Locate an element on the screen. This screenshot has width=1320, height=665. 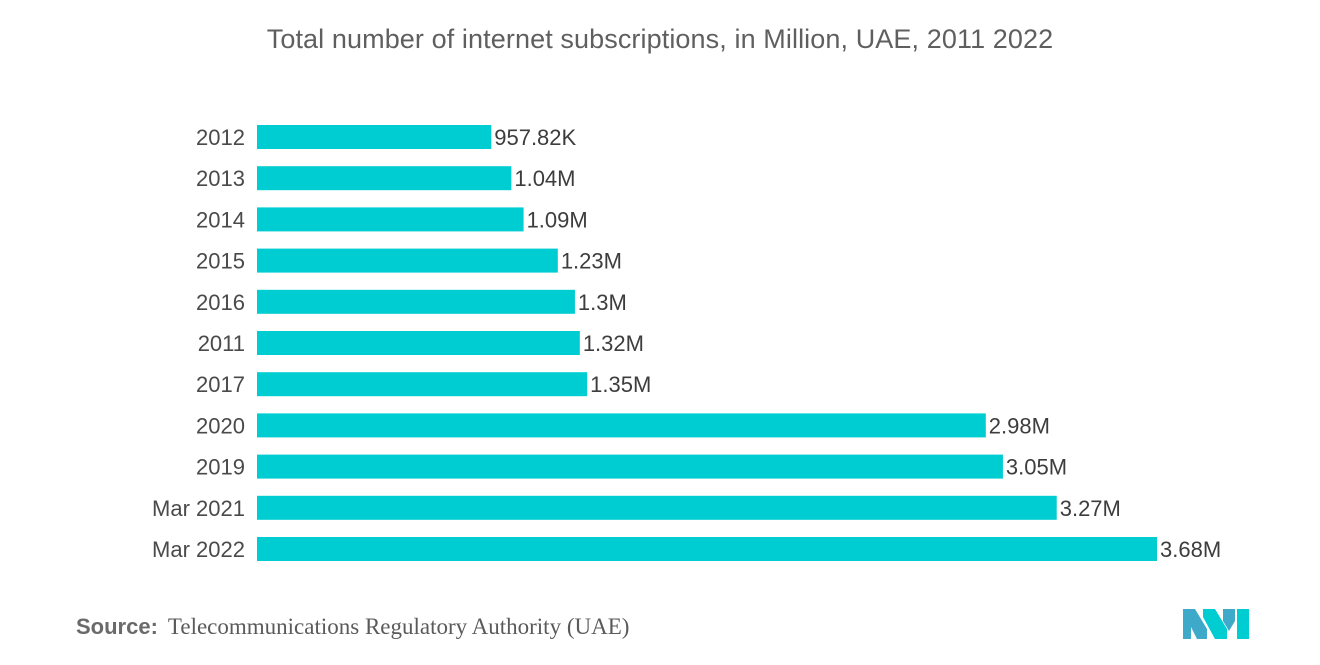
value-label: 1.35M is located at coordinates (620, 384).